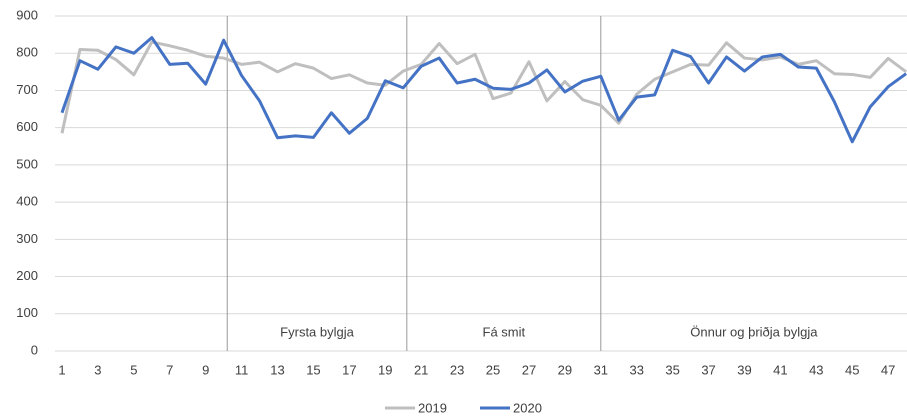 The width and height of the screenshot is (907, 419). Describe the element at coordinates (385, 369) in the screenshot. I see `x-tick-label: 19` at that location.